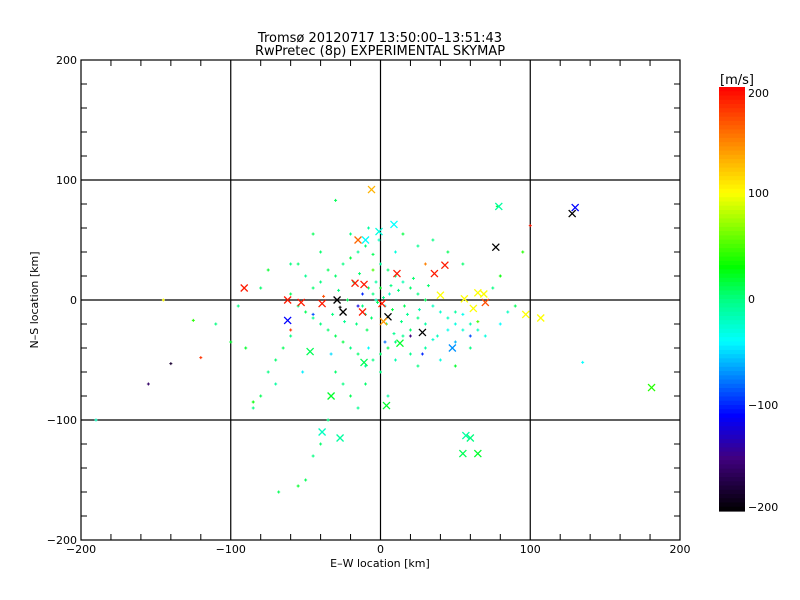  What do you see at coordinates (231, 549) in the screenshot?
I see `x-tick-label: −100` at bounding box center [231, 549].